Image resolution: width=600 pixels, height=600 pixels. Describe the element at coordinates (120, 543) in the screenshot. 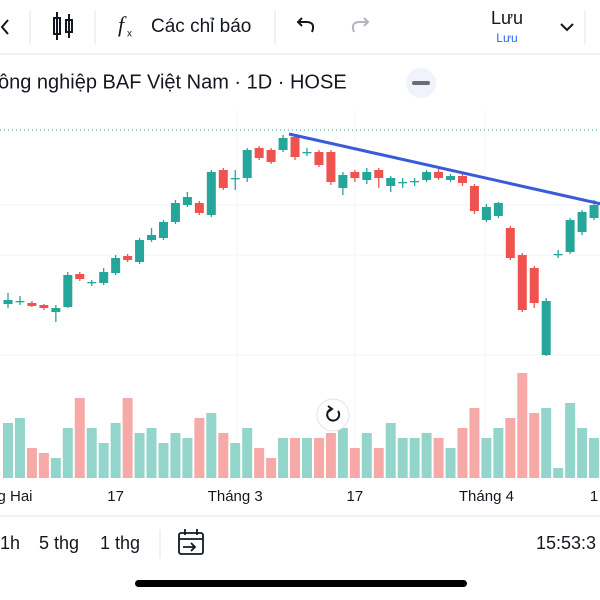

I see `range-button: 1 thg` at that location.